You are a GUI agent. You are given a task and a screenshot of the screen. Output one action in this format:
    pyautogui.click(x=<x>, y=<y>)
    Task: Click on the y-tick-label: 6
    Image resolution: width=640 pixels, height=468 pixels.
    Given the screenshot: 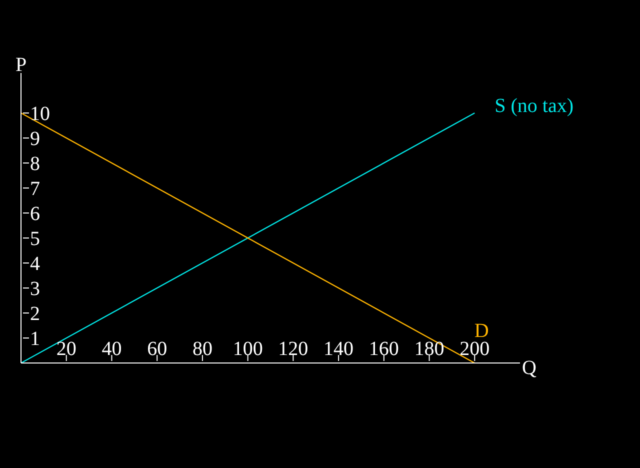 What is the action you would take?
    pyautogui.click(x=35, y=214)
    